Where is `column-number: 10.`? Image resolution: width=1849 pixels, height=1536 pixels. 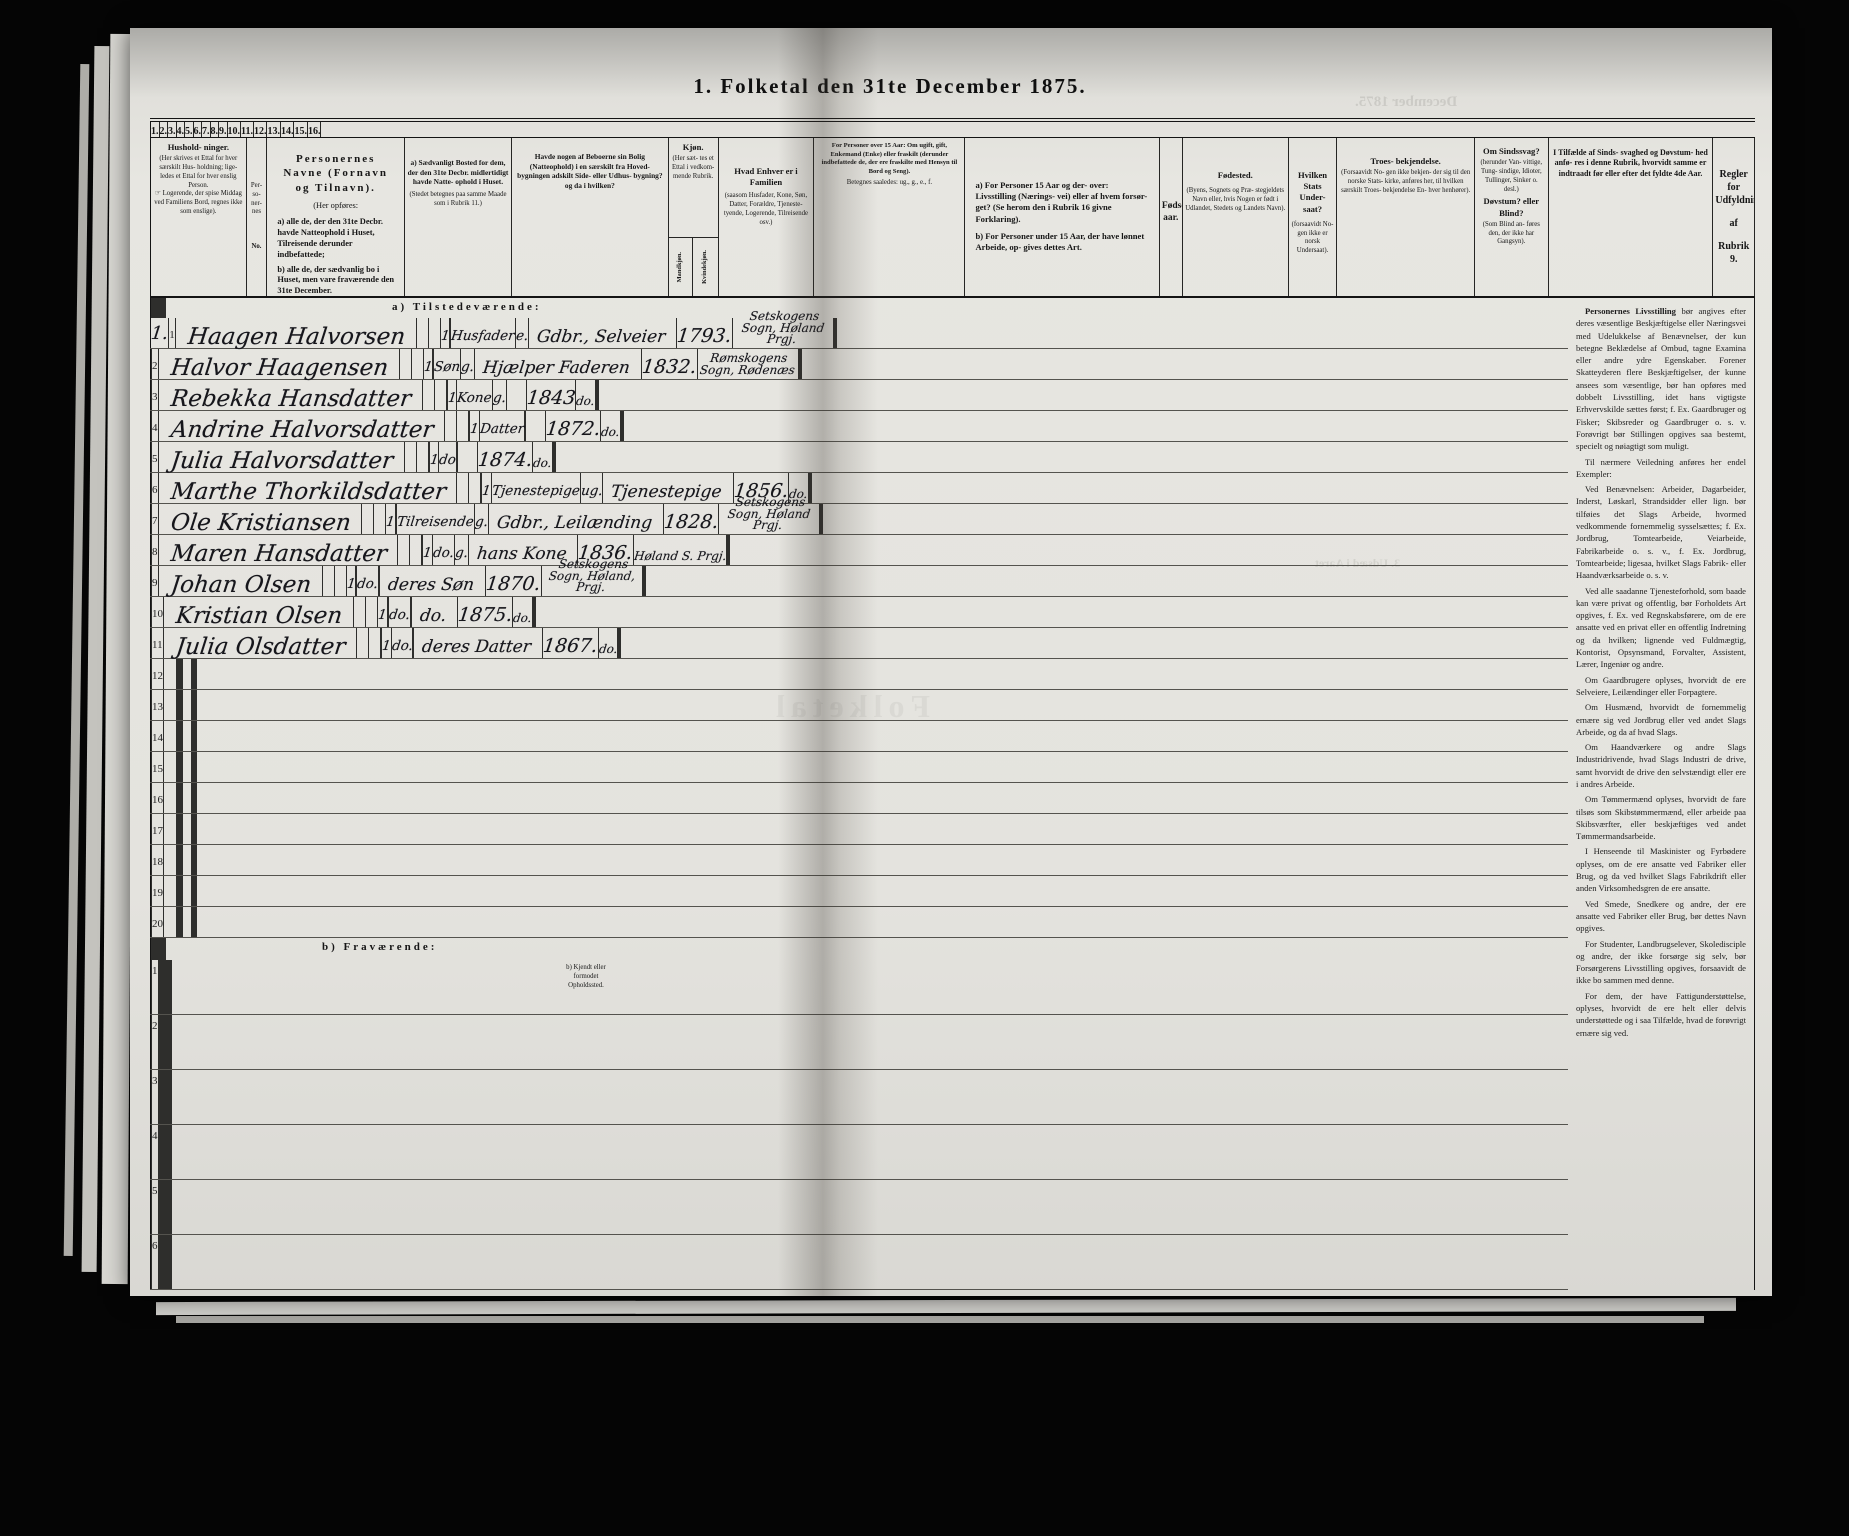
column-number: 10. is located at coordinates (234, 129).